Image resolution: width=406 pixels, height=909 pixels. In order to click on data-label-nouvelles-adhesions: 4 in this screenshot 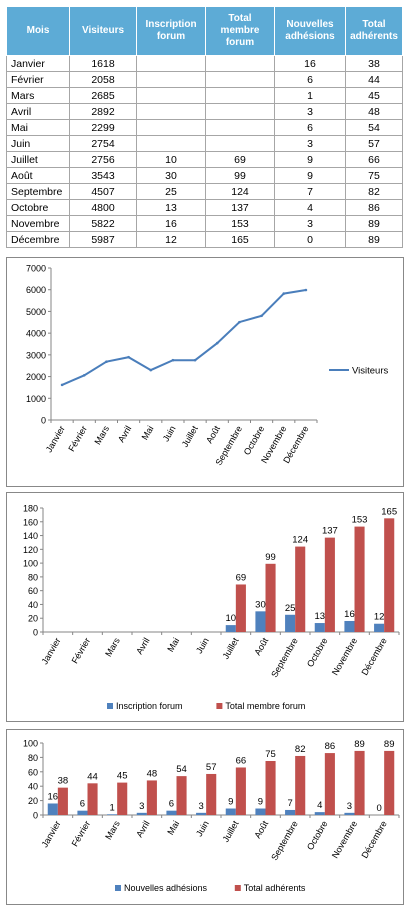, I will do `click(319, 805)`.